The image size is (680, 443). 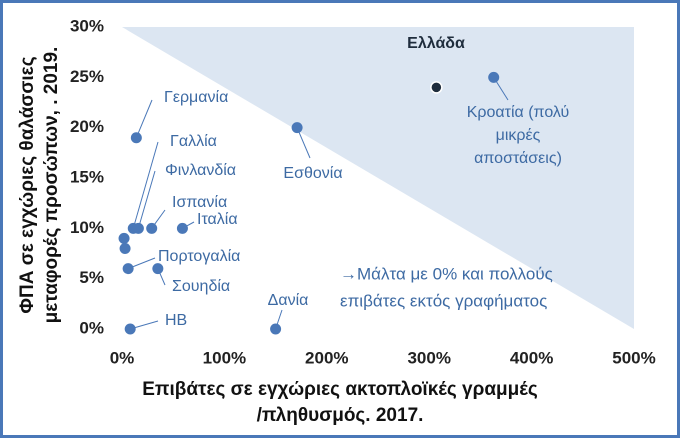 What do you see at coordinates (87, 126) in the screenshot?
I see `y-tick-label: 20%` at bounding box center [87, 126].